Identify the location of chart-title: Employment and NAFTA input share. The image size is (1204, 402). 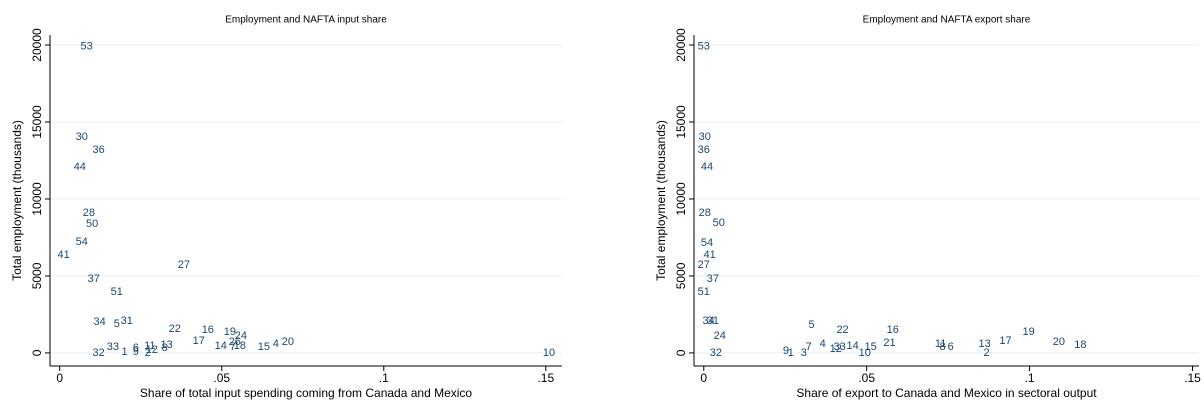
(306, 20).